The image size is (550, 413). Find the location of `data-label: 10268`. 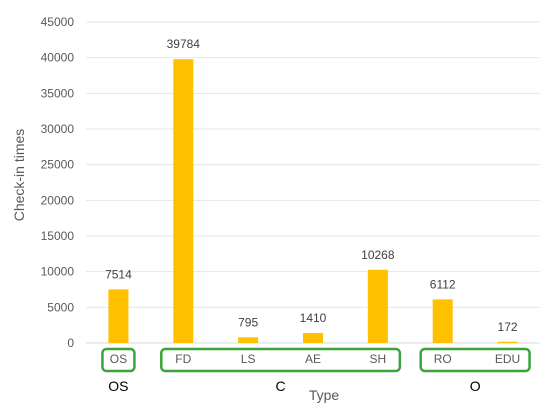

data-label: 10268 is located at coordinates (378, 255).